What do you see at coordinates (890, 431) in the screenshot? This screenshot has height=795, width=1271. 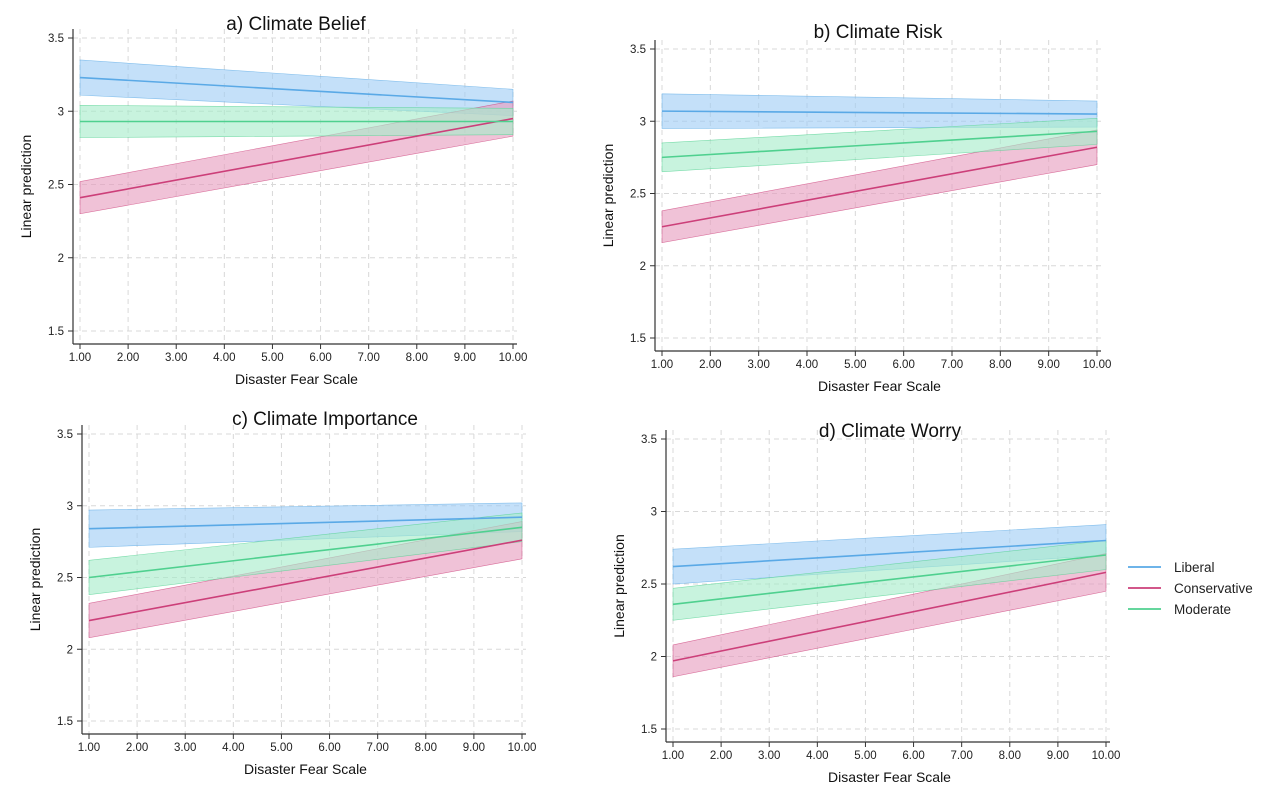 I see `chart-title: d) Climate Worry` at bounding box center [890, 431].